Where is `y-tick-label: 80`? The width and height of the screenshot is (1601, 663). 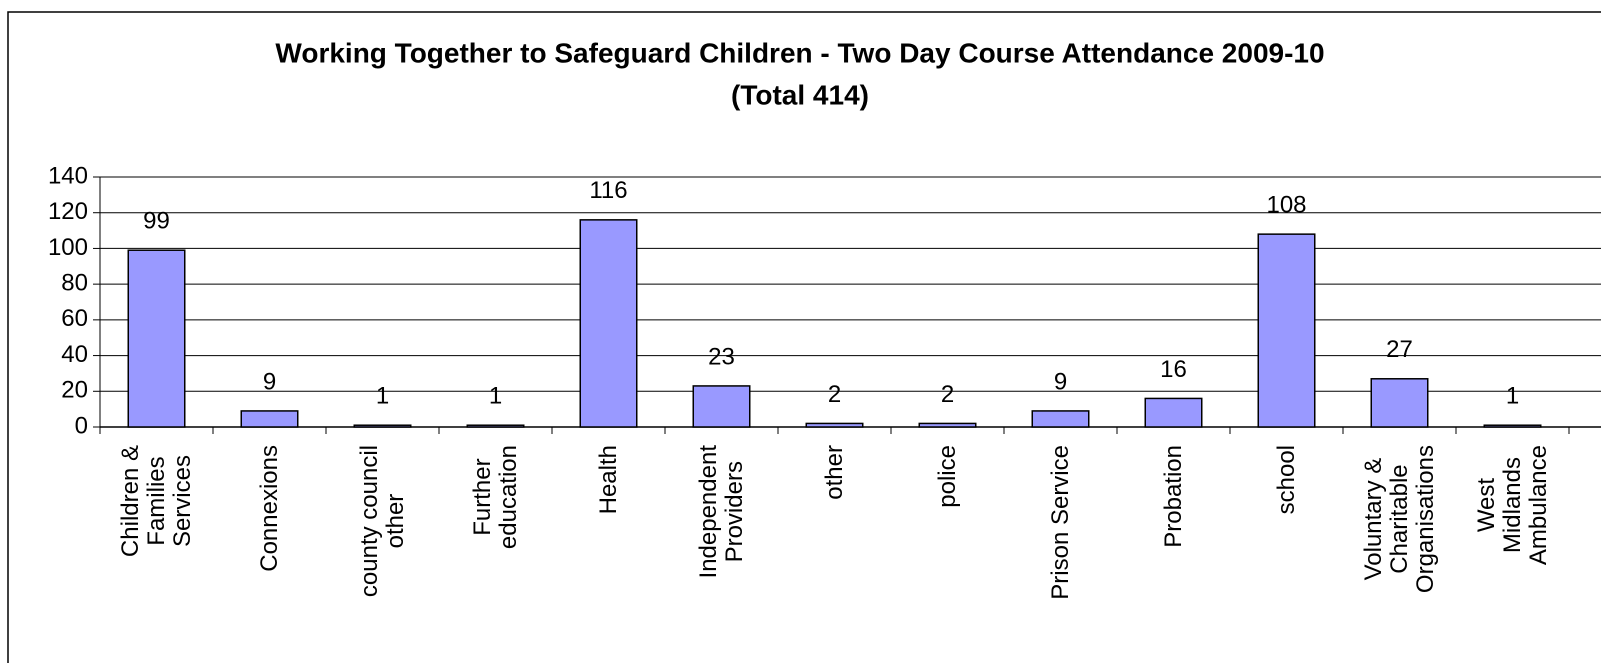
y-tick-label: 80 is located at coordinates (74, 282).